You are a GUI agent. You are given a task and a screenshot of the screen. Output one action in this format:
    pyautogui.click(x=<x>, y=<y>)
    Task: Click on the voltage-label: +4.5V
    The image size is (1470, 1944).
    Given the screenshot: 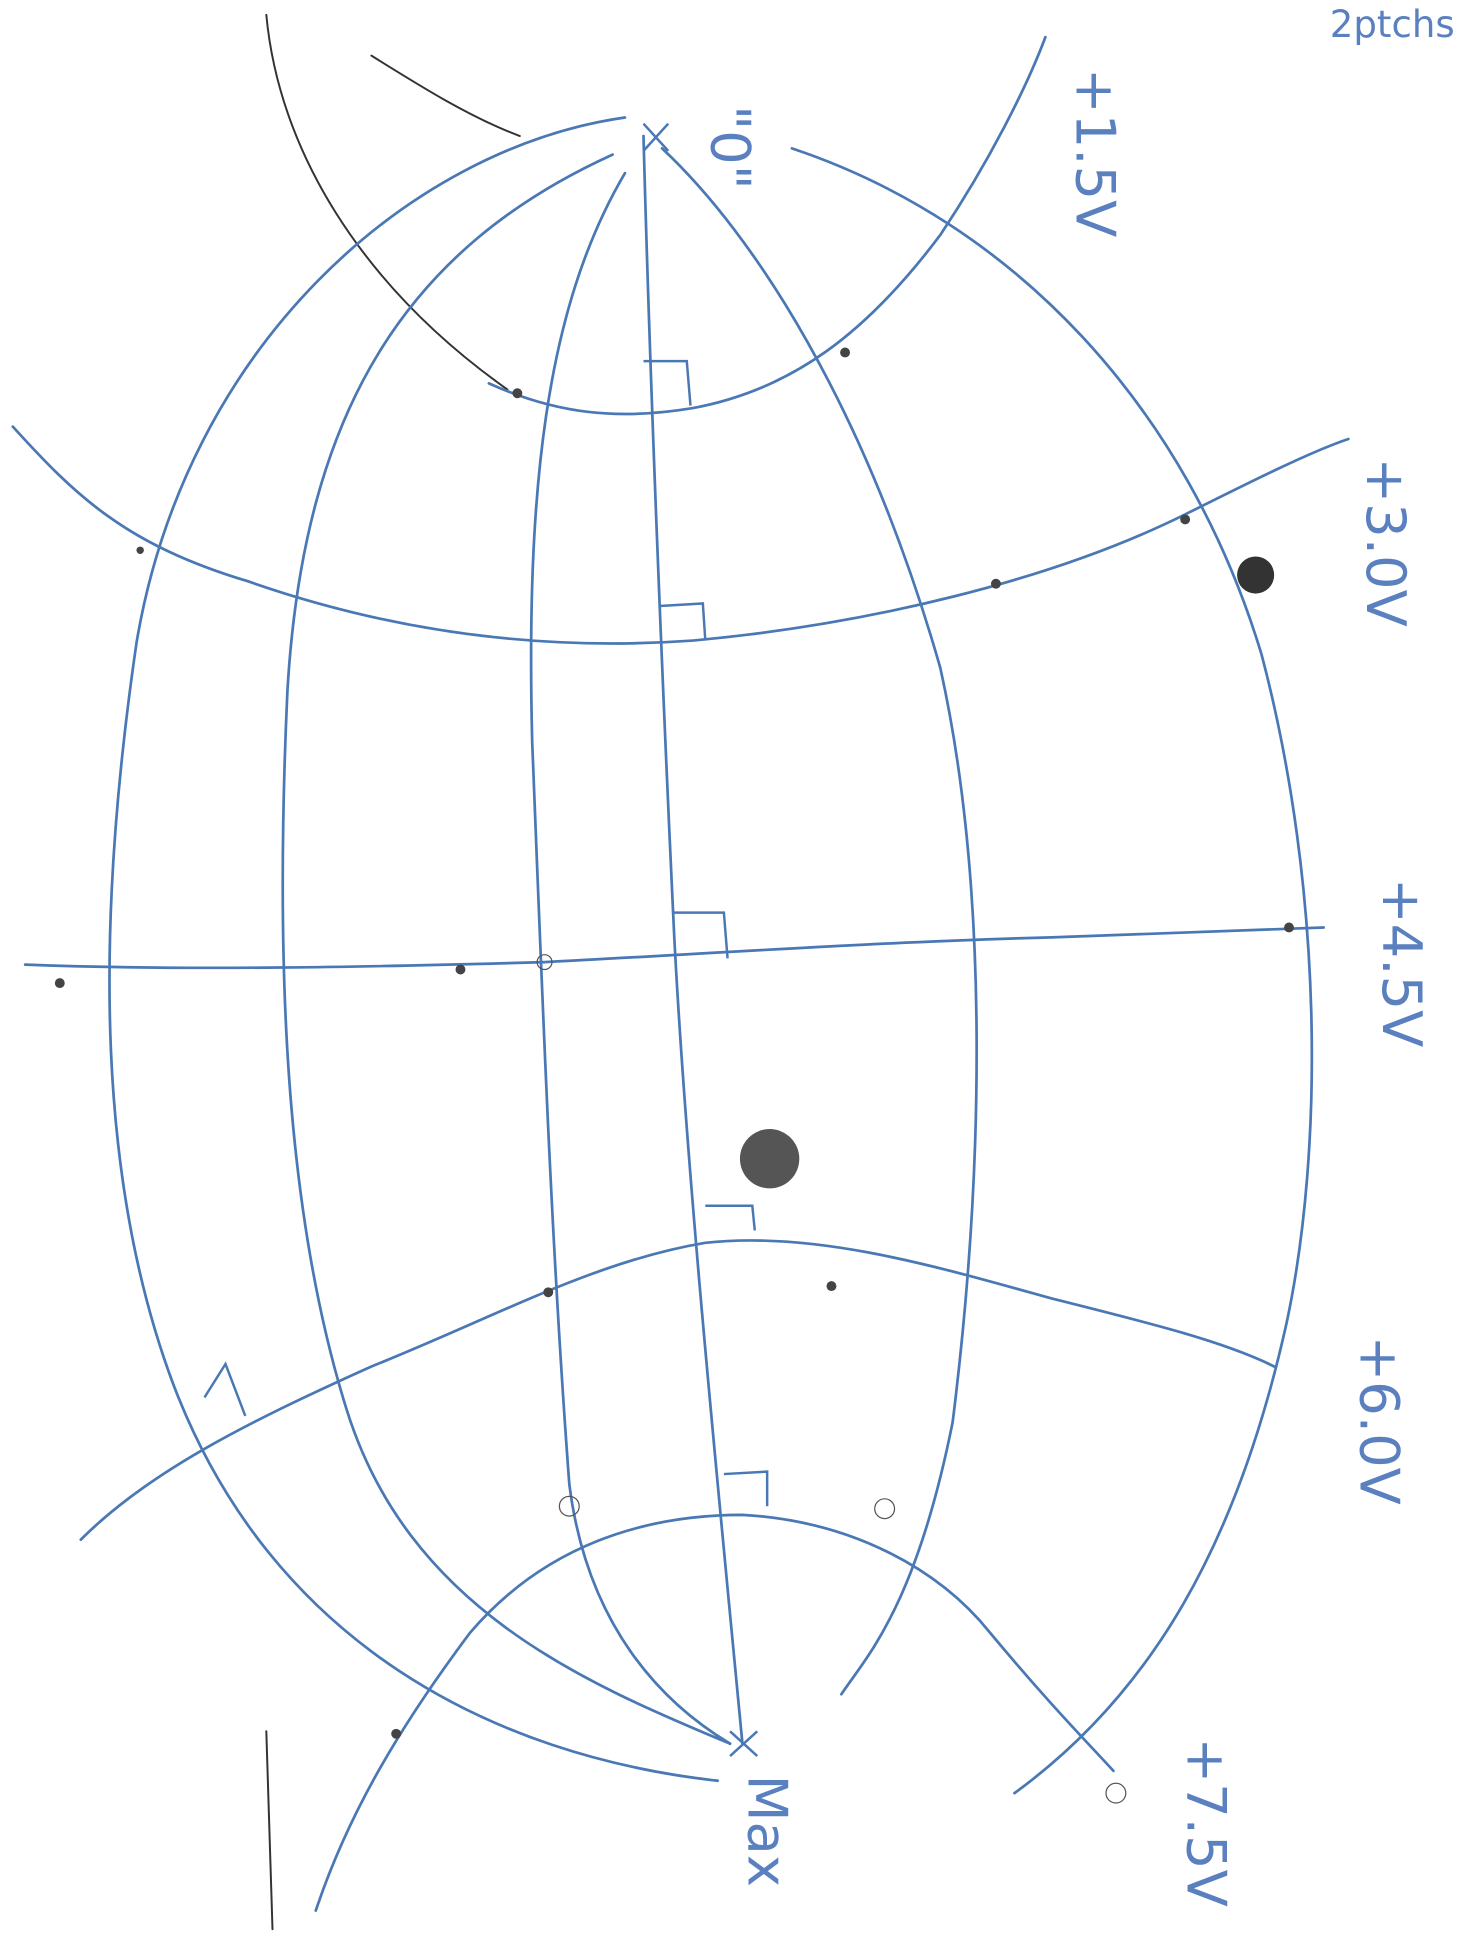 What is the action you would take?
    pyautogui.click(x=1402, y=962)
    